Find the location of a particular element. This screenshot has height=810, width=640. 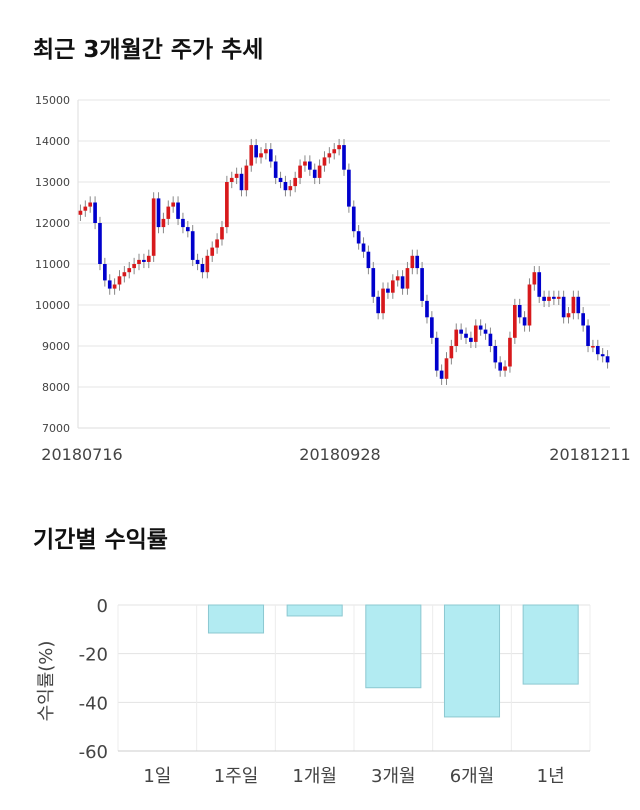

y-tick-label: 11000 is located at coordinates (52, 264).